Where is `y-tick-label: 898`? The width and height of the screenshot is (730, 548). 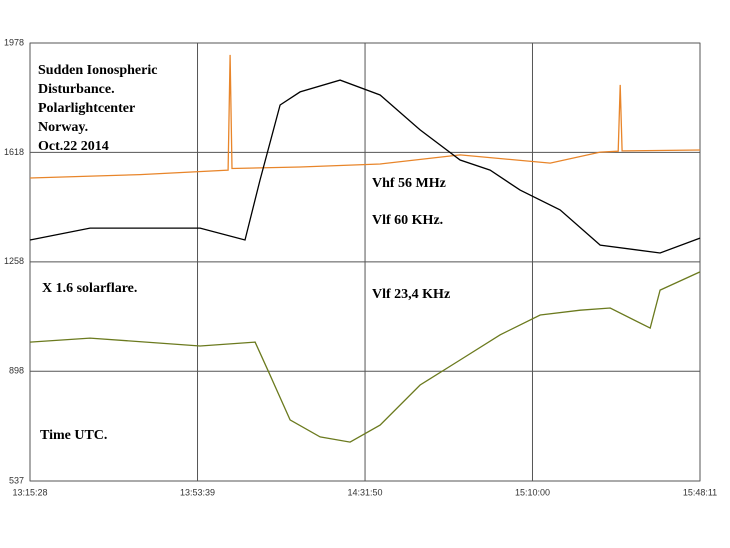
y-tick-label: 898 is located at coordinates (16, 371).